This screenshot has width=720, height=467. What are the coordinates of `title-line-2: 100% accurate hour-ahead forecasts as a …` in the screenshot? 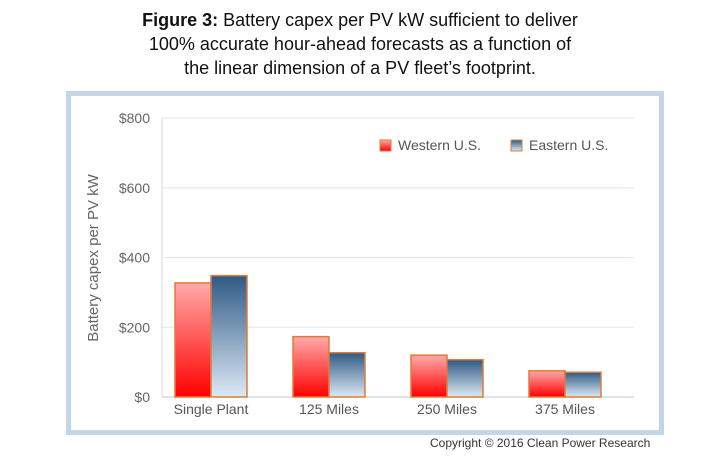 It's located at (360, 44).